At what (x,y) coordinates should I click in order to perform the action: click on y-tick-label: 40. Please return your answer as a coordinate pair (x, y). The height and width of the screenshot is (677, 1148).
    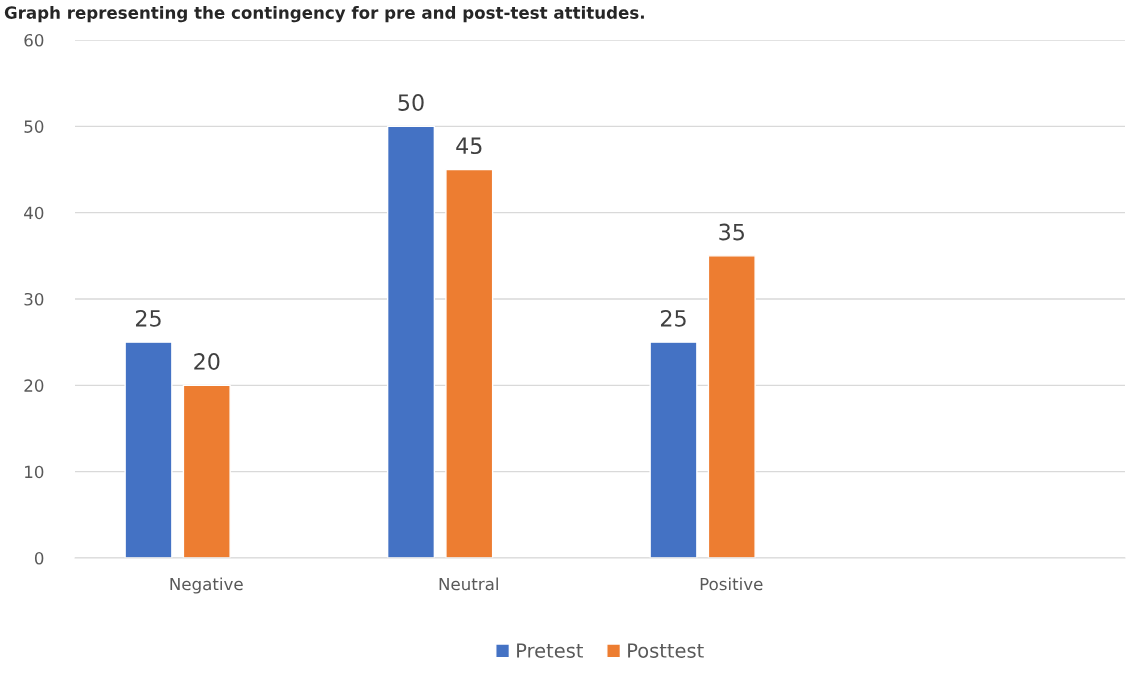
    Looking at the image, I should click on (34, 213).